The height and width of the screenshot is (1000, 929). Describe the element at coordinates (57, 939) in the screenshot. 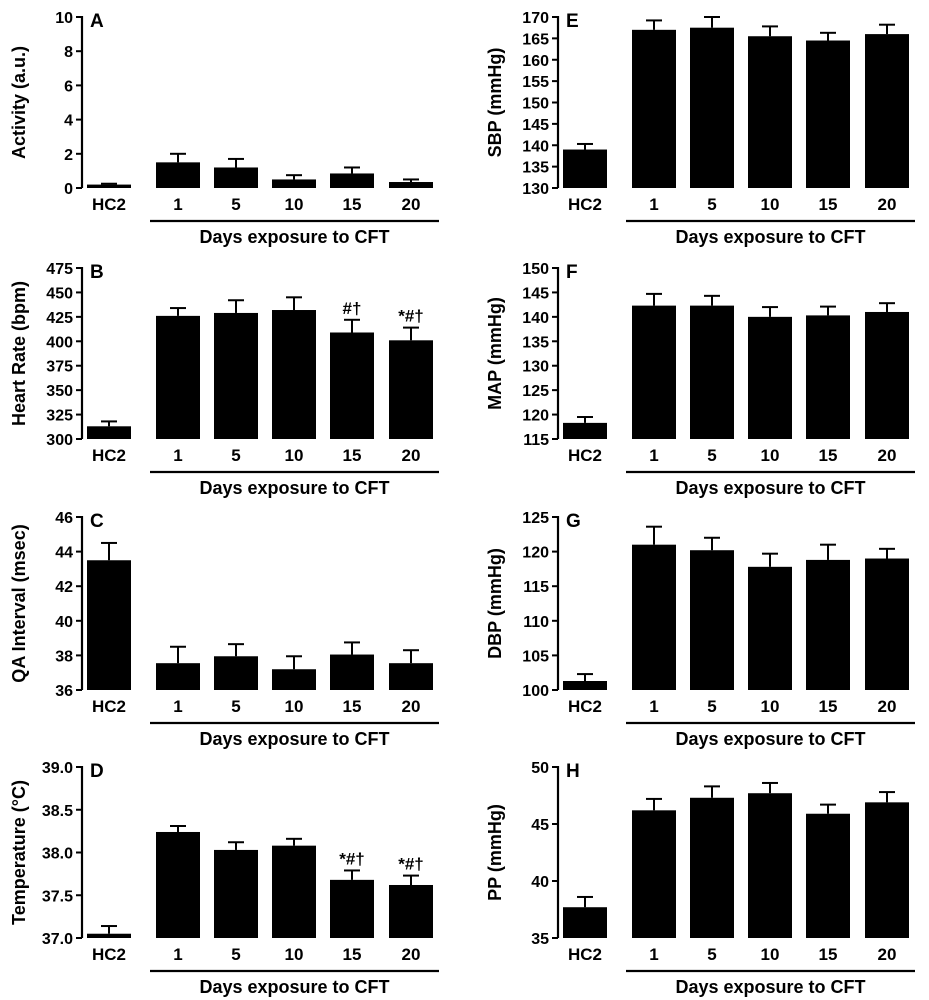

I see `y-tick-label: 37.0` at that location.